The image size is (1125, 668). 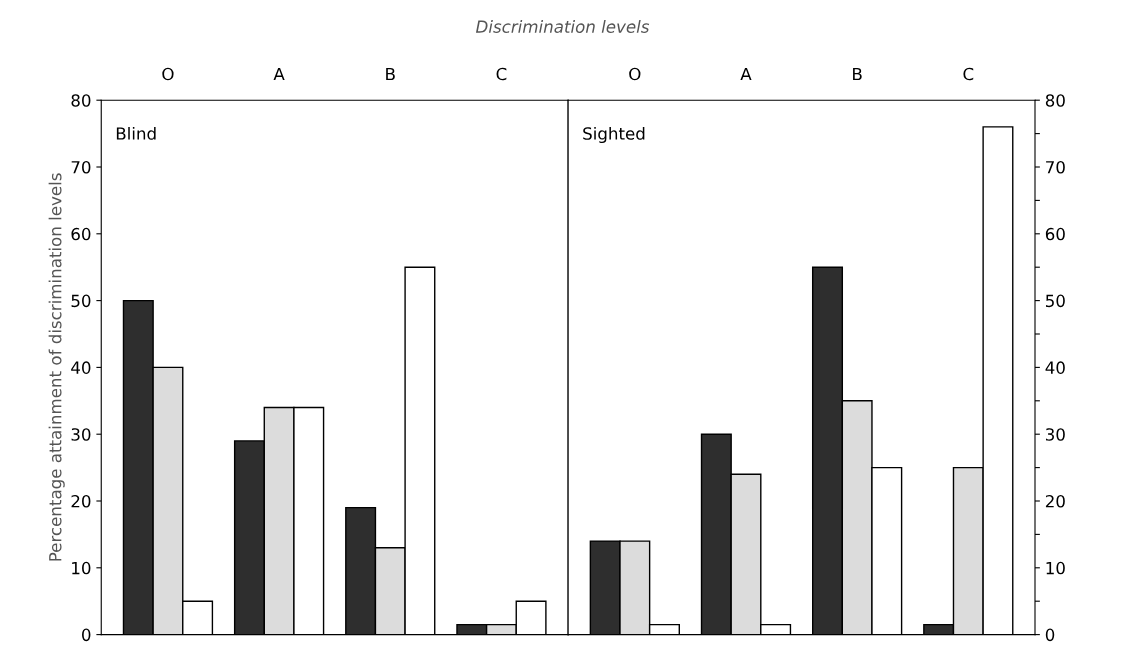 I want to click on annotation: Blind, so click(x=136, y=133).